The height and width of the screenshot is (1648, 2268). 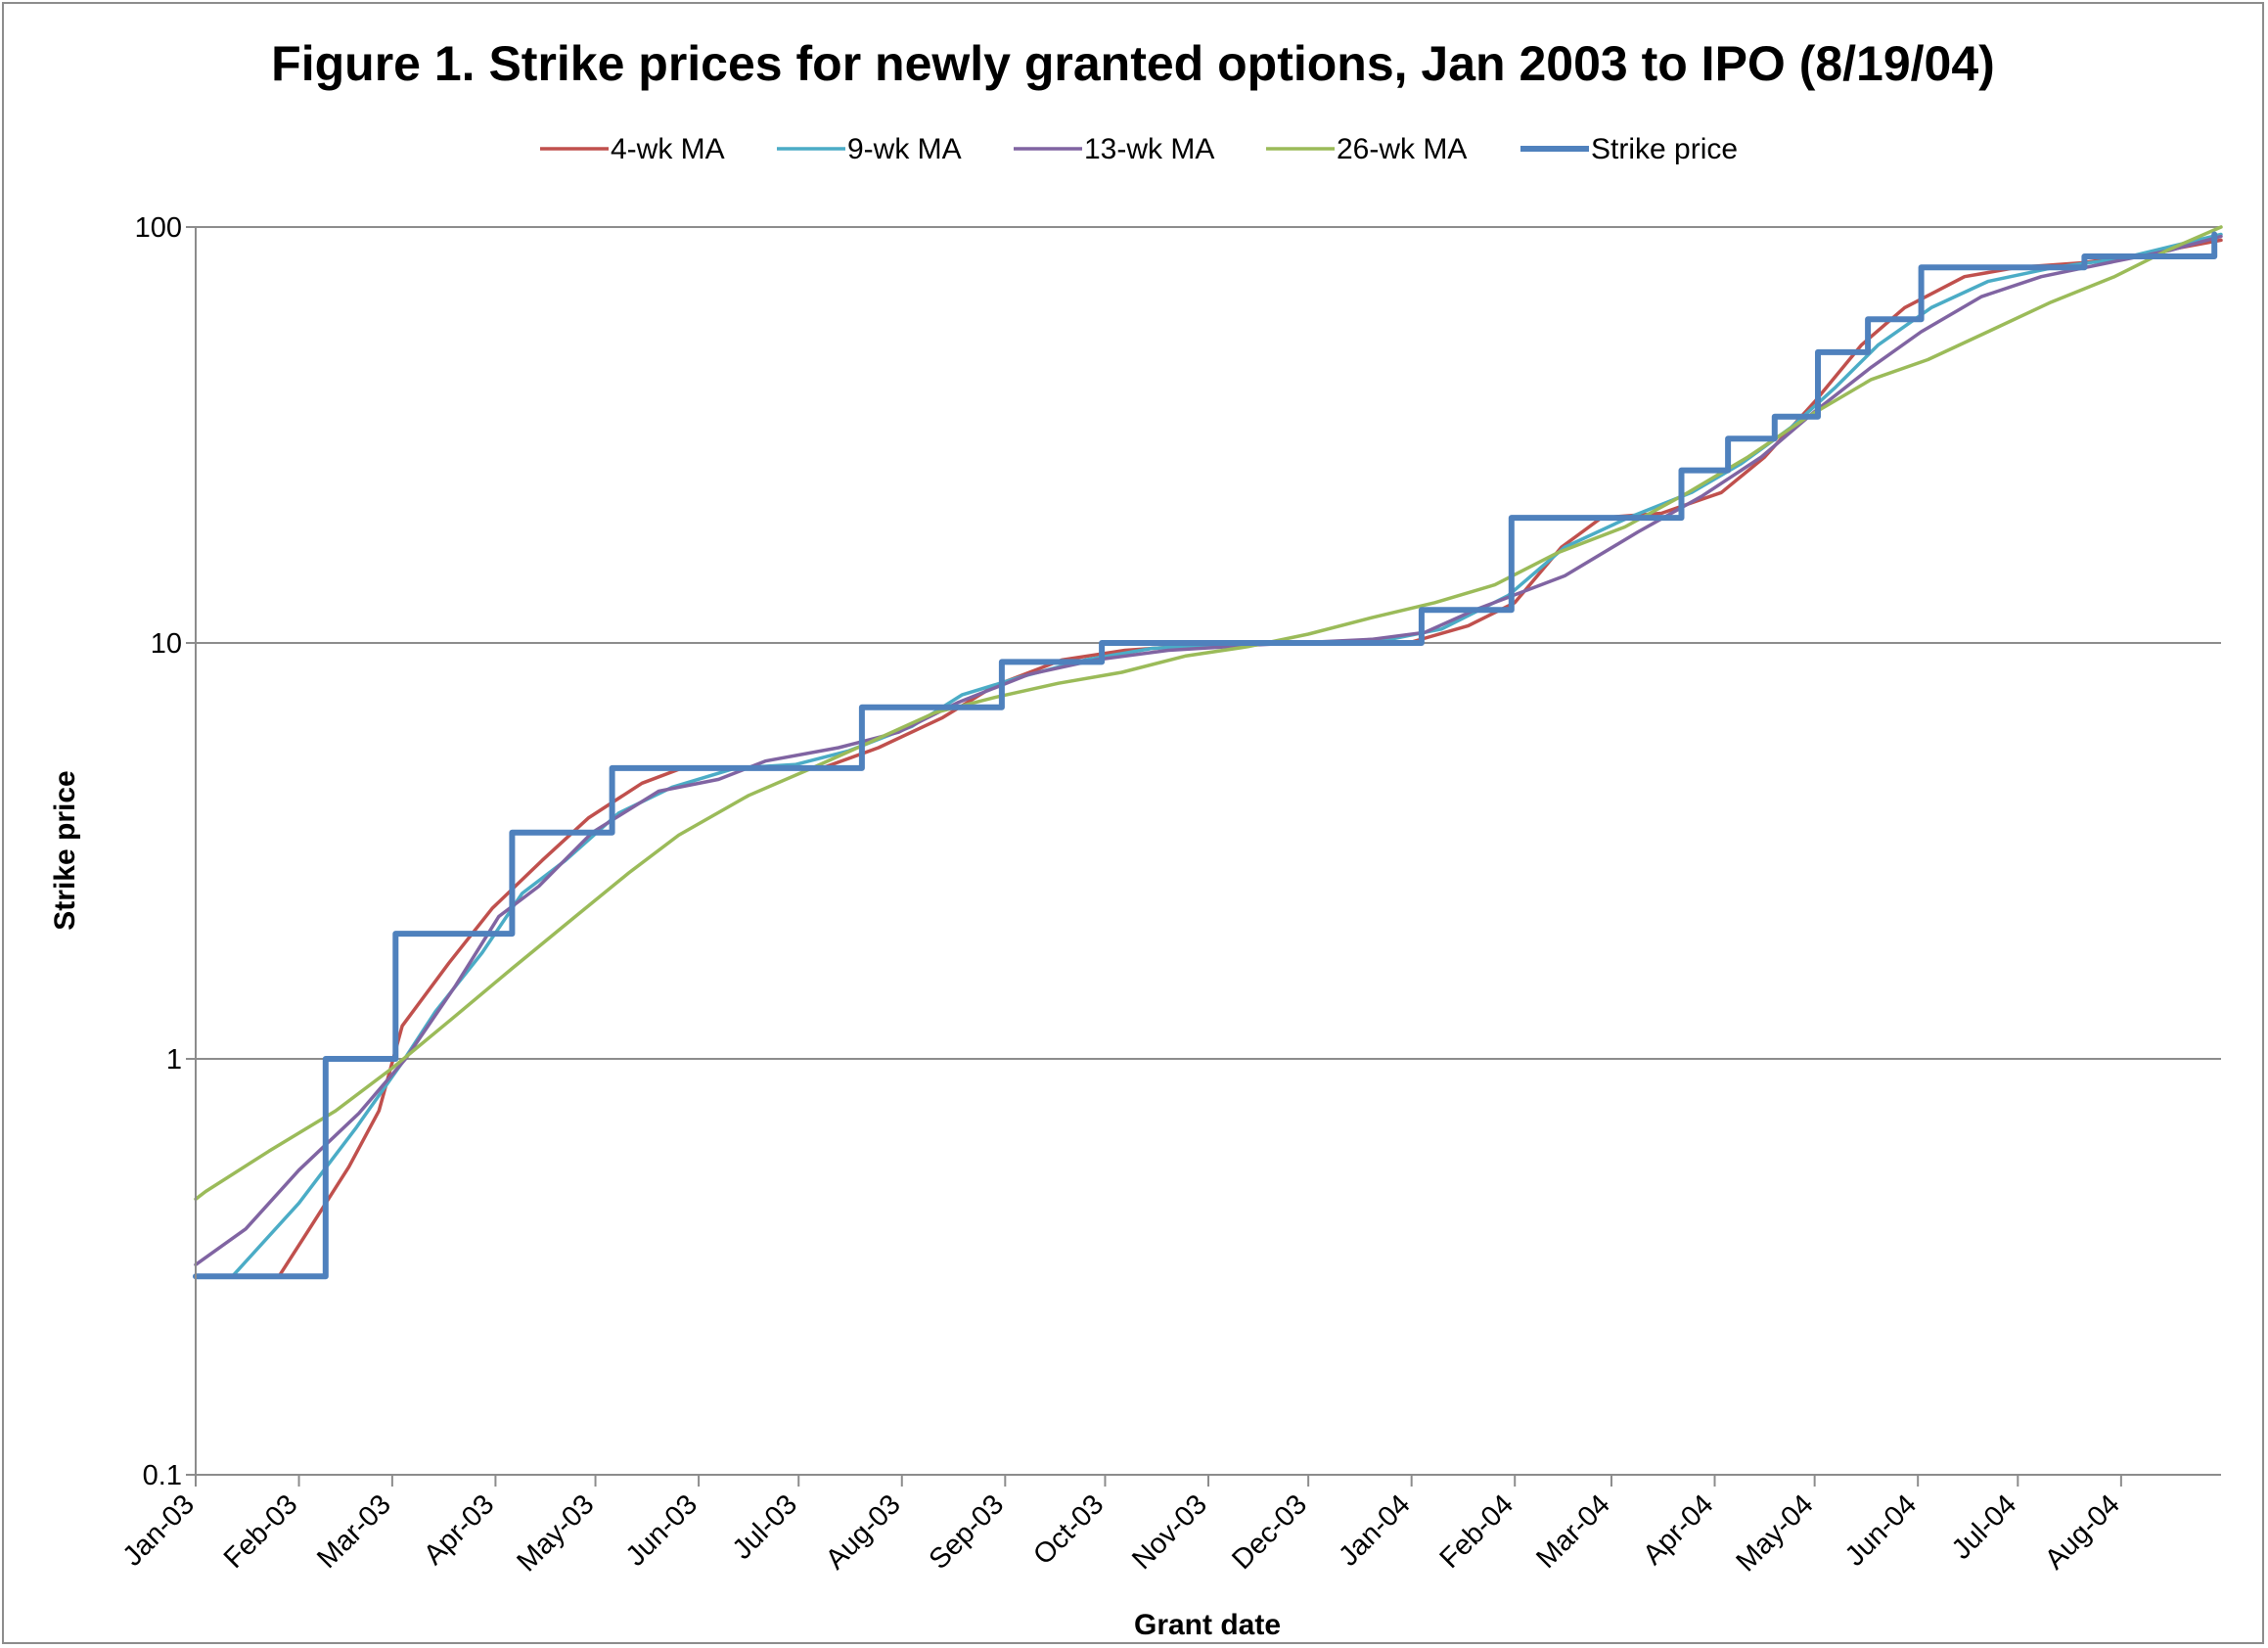 What do you see at coordinates (354, 1532) in the screenshot?
I see `x-tick-label: Mar-03` at bounding box center [354, 1532].